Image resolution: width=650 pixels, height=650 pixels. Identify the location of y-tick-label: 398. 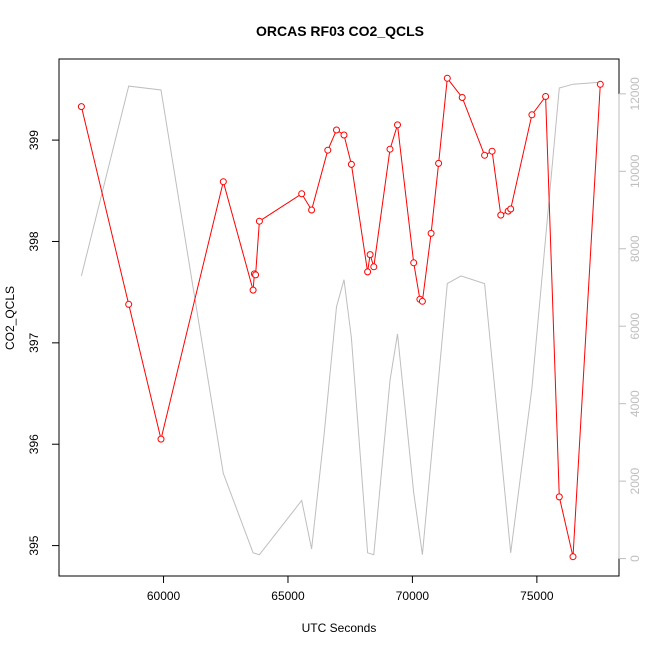
(34, 241).